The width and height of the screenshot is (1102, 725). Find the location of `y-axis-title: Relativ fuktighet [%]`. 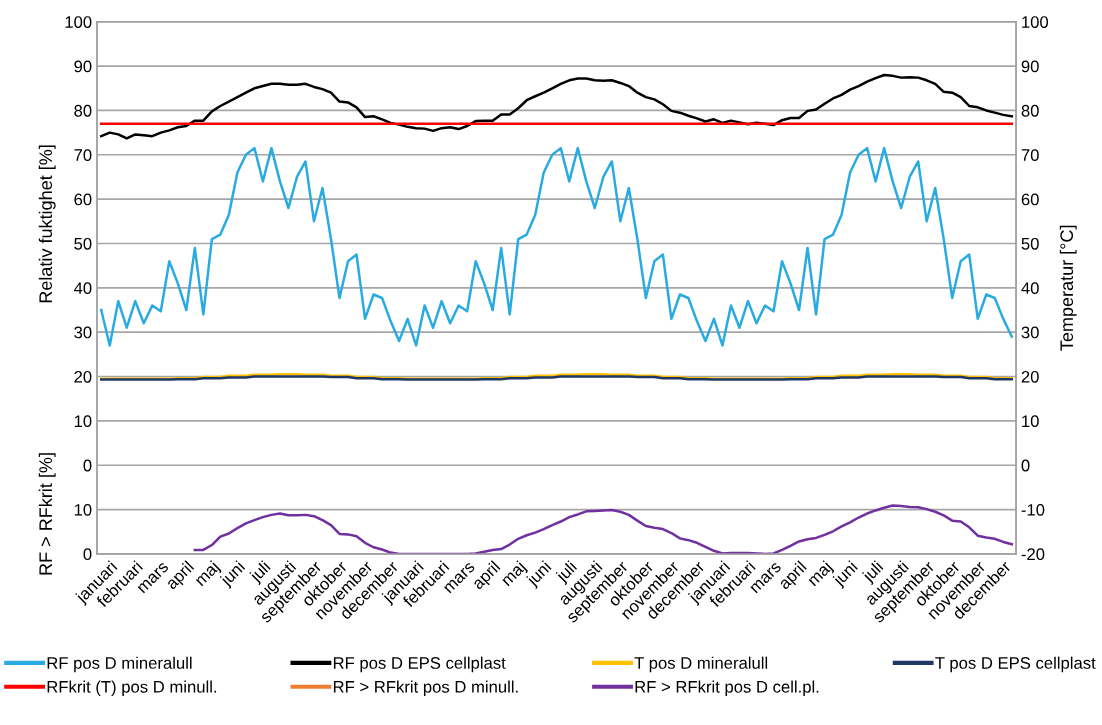

y-axis-title: Relativ fuktighet [%] is located at coordinates (47, 224).